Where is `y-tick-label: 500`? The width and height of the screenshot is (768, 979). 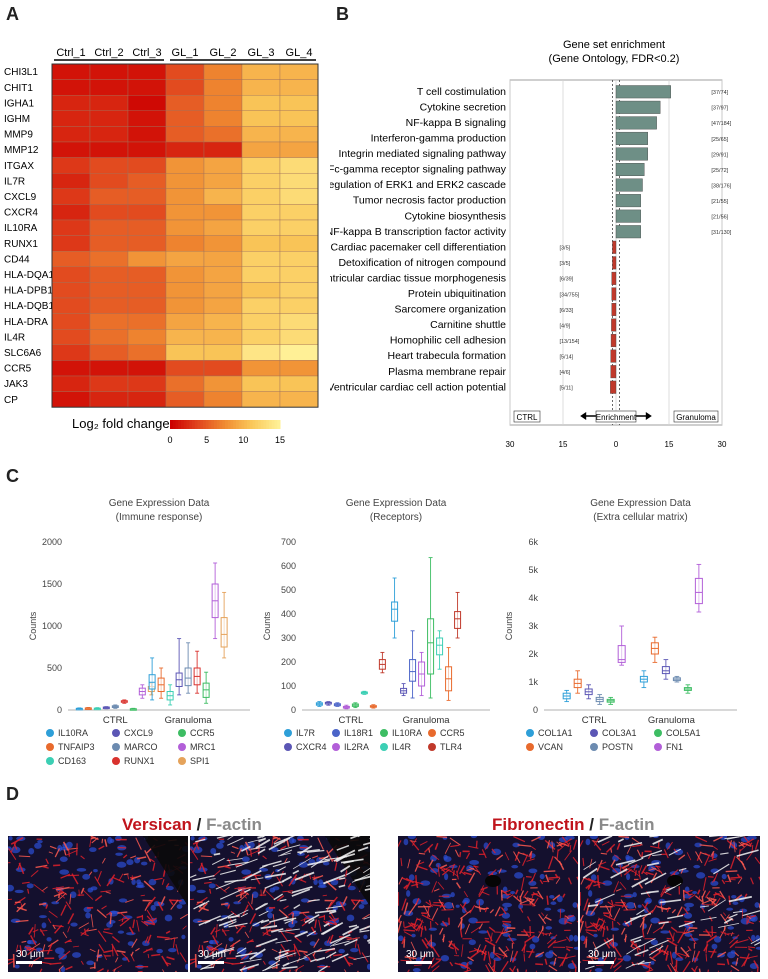 y-tick-label: 500 is located at coordinates (54, 668).